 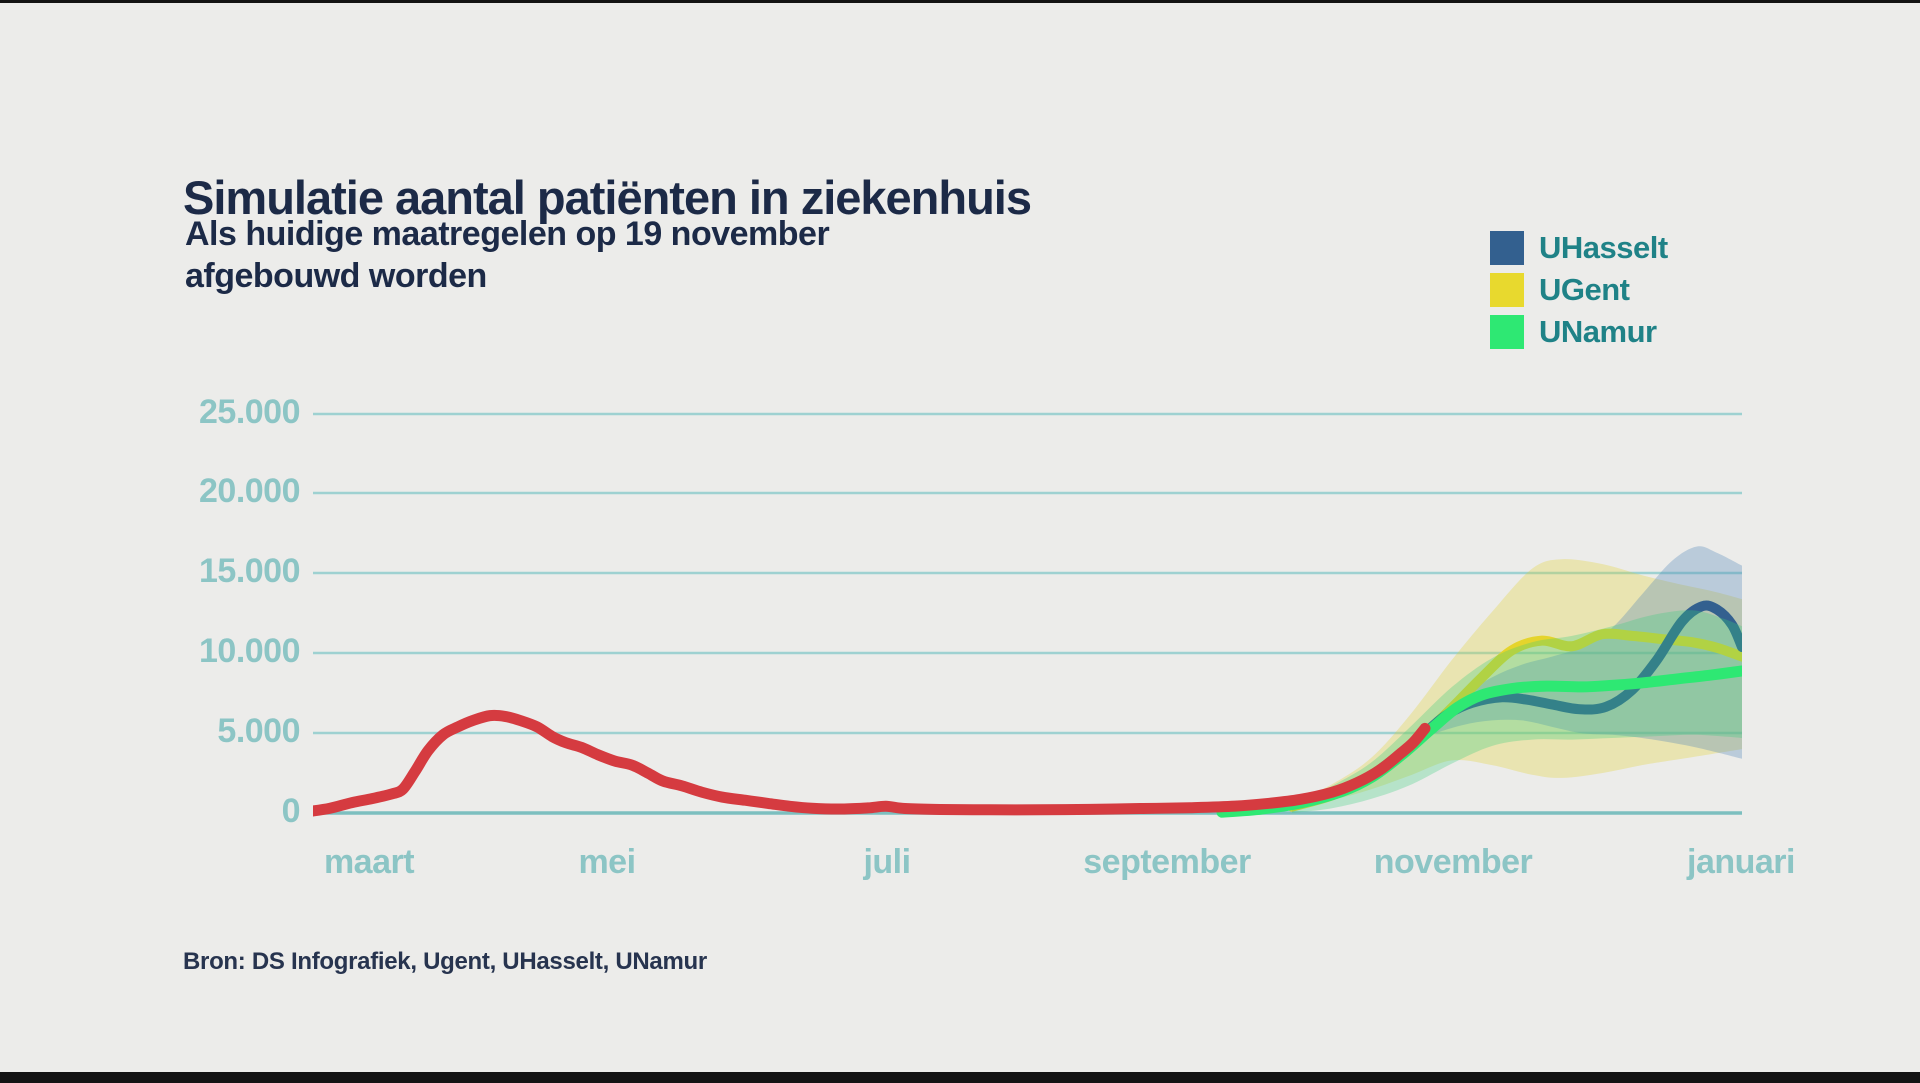 What do you see at coordinates (250, 570) in the screenshot?
I see `y-tick-15000: 15.000` at bounding box center [250, 570].